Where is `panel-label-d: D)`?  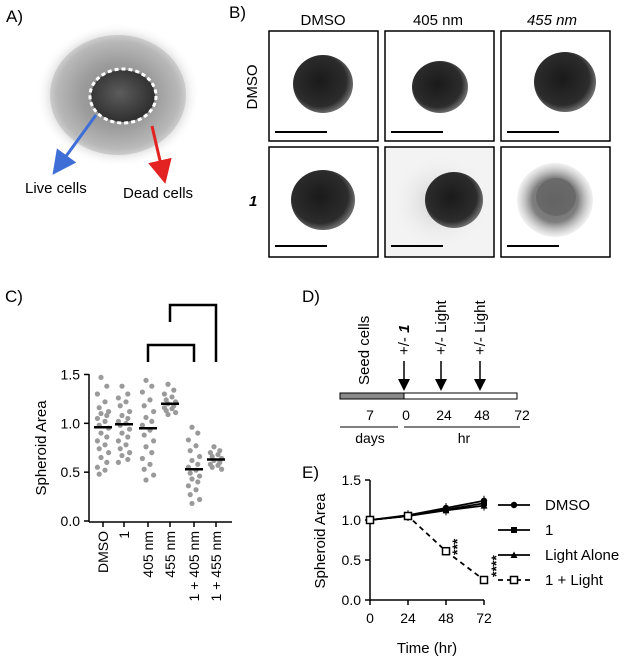
panel-label-d: D) is located at coordinates (311, 296).